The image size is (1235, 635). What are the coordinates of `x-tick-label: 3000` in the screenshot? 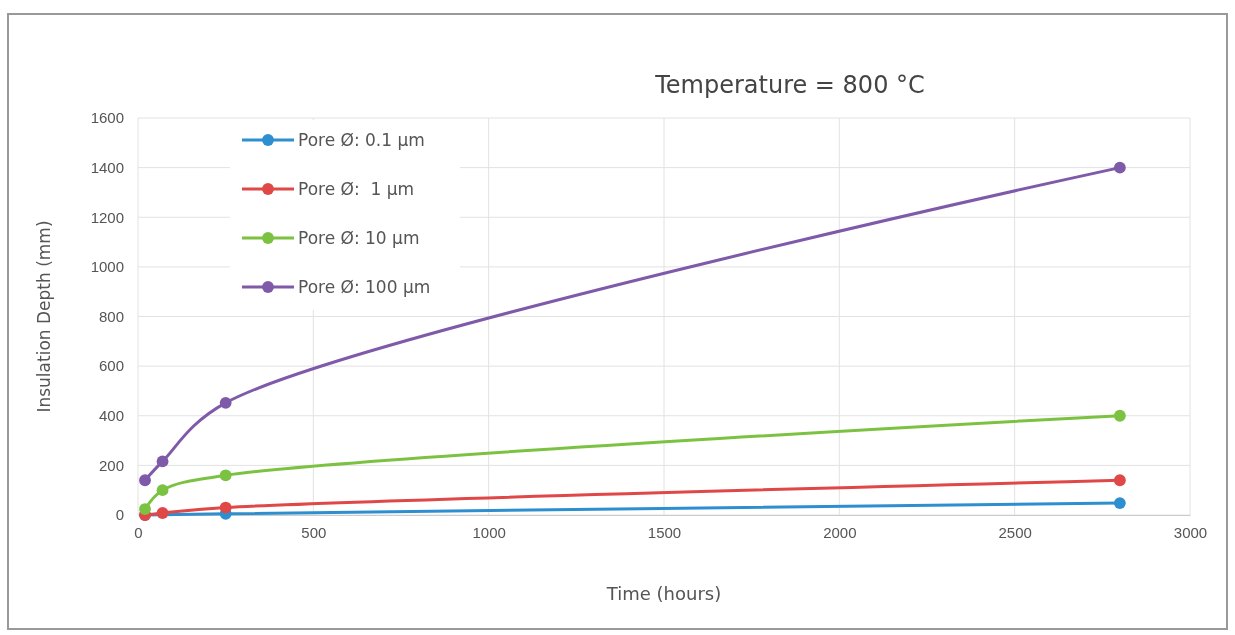 It's located at (1190, 532).